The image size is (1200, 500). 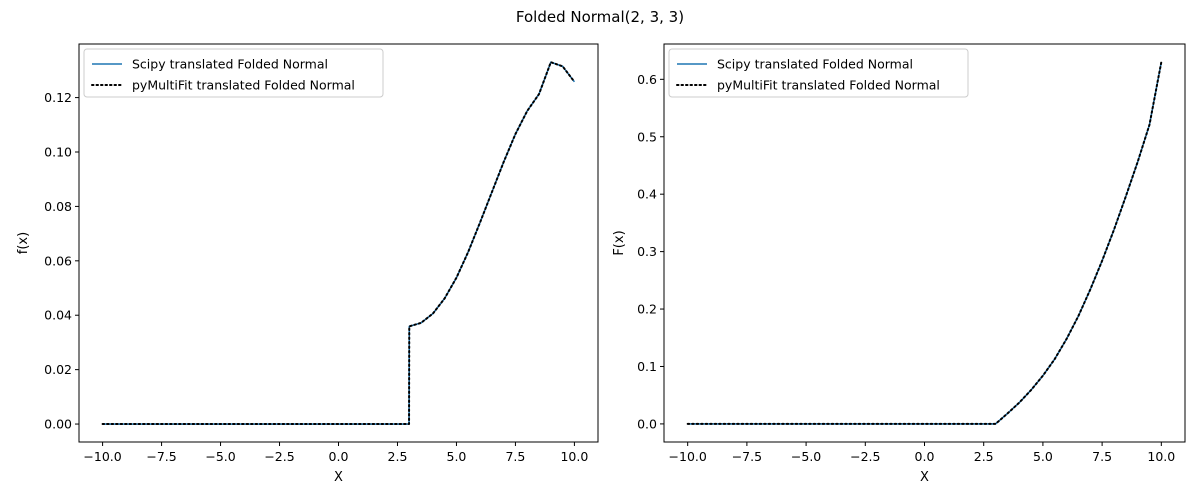 What do you see at coordinates (619, 242) in the screenshot?
I see `y-axis-label: F(x)` at bounding box center [619, 242].